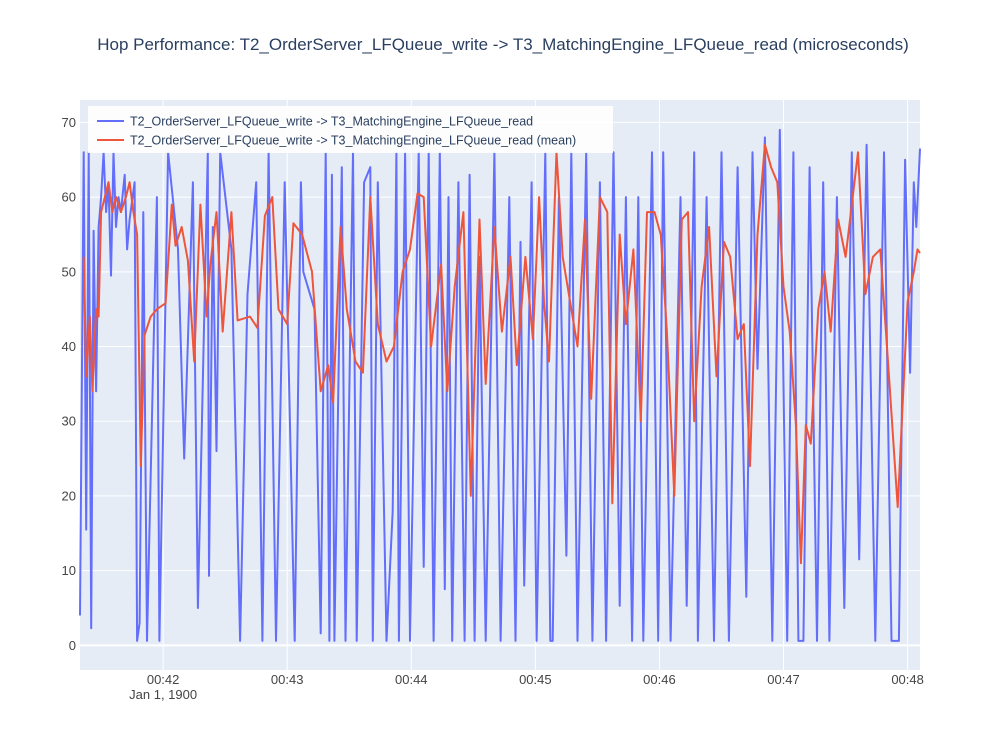 The width and height of the screenshot is (1000, 750). Describe the element at coordinates (69, 495) in the screenshot. I see `y-tick-label: 20` at that location.